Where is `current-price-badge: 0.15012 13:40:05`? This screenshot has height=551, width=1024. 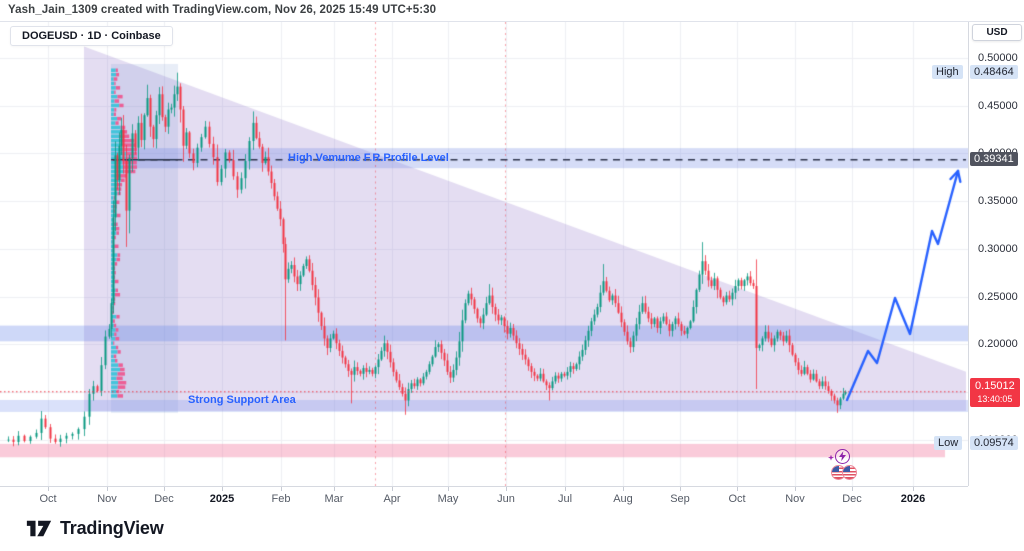
current-price-badge: 0.15012 13:40:05 is located at coordinates (995, 392).